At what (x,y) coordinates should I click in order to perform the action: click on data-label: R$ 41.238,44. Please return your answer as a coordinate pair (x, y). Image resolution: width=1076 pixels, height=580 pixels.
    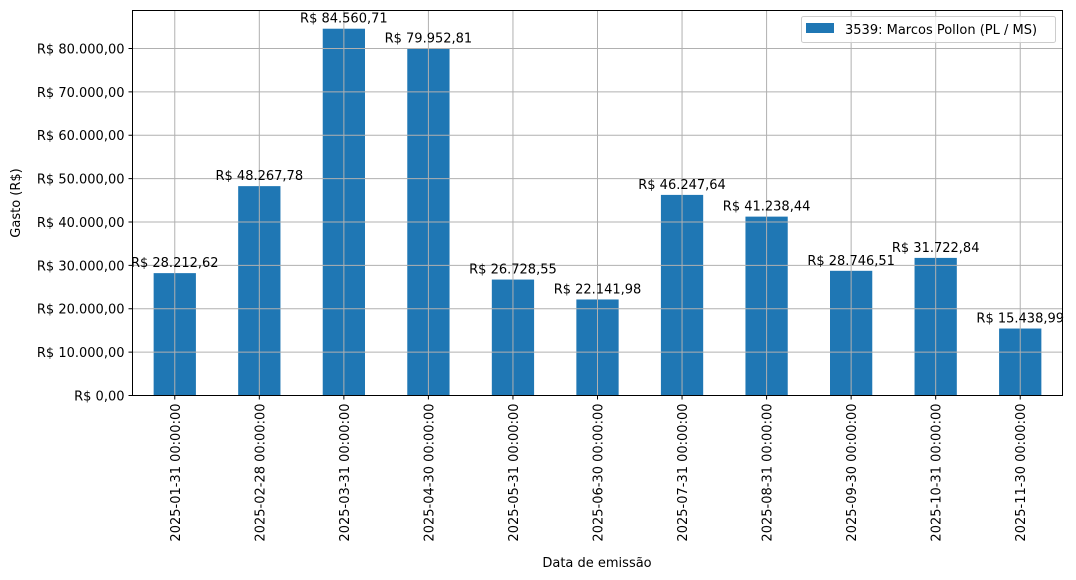
    Looking at the image, I should click on (767, 207).